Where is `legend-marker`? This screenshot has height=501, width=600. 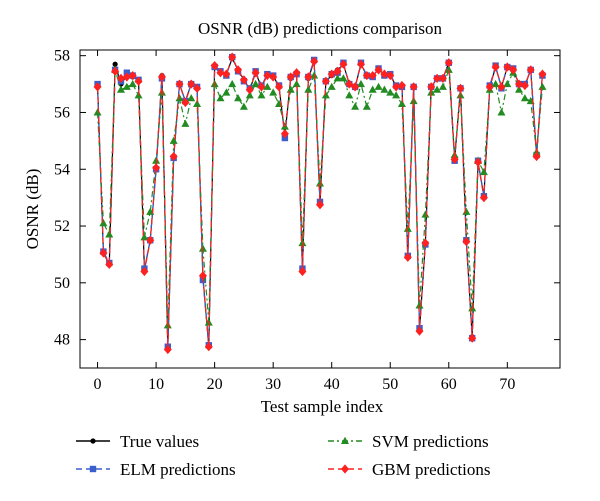
legend-marker is located at coordinates (345, 440).